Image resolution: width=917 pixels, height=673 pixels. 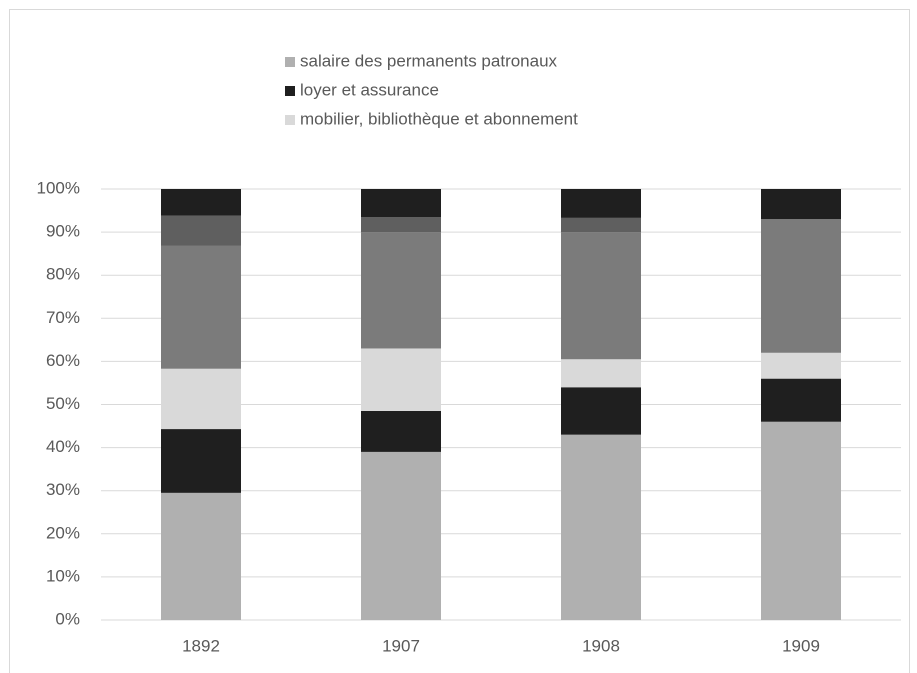 What do you see at coordinates (67, 618) in the screenshot?
I see `y-tick-label: 0%` at bounding box center [67, 618].